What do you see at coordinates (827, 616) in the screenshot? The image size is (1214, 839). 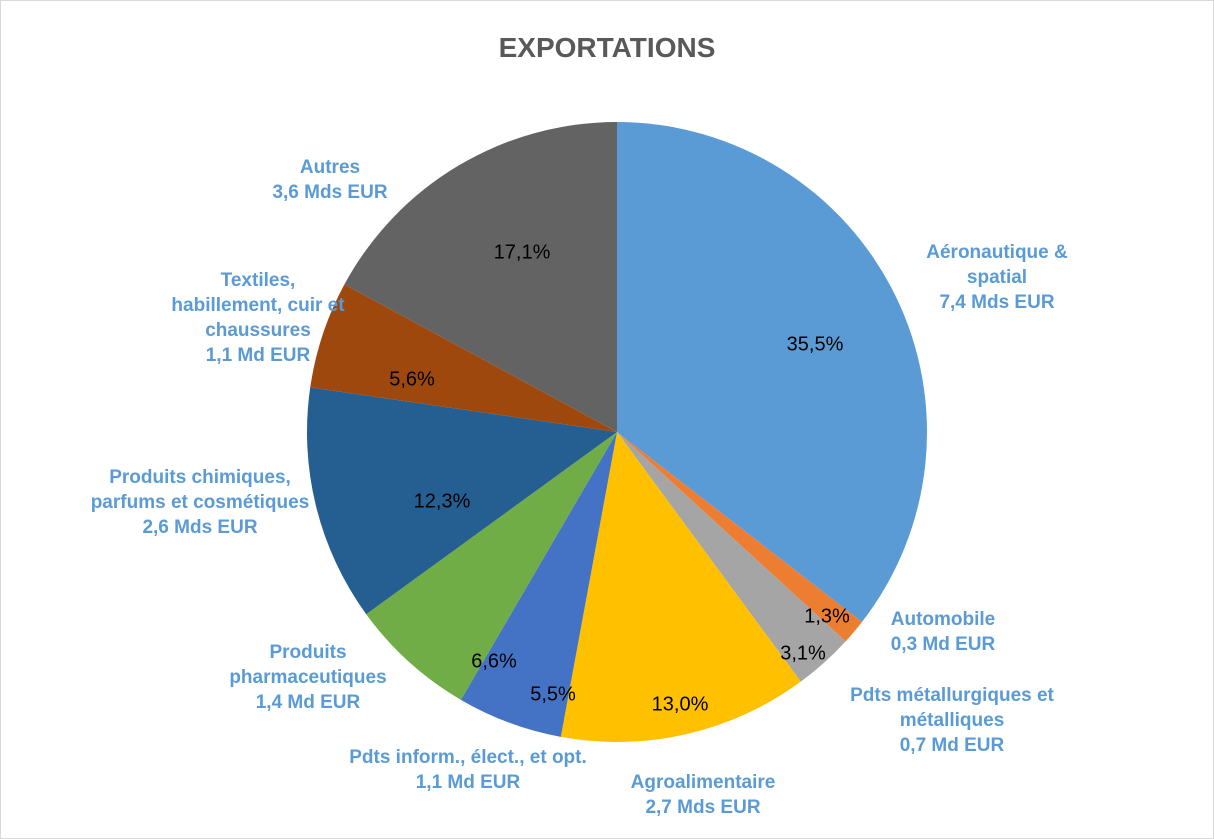 I see `data-label: 1,3%` at bounding box center [827, 616].